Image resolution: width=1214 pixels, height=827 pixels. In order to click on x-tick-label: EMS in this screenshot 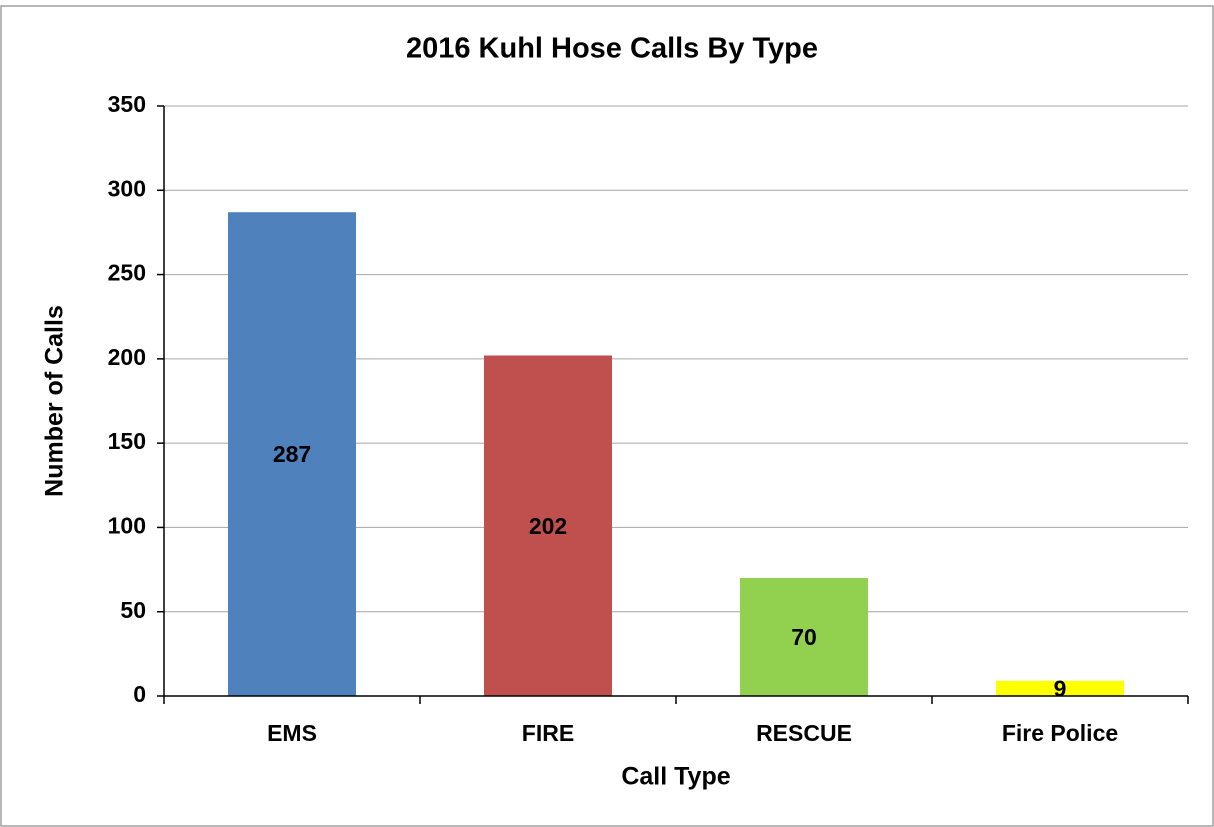, I will do `click(292, 733)`.